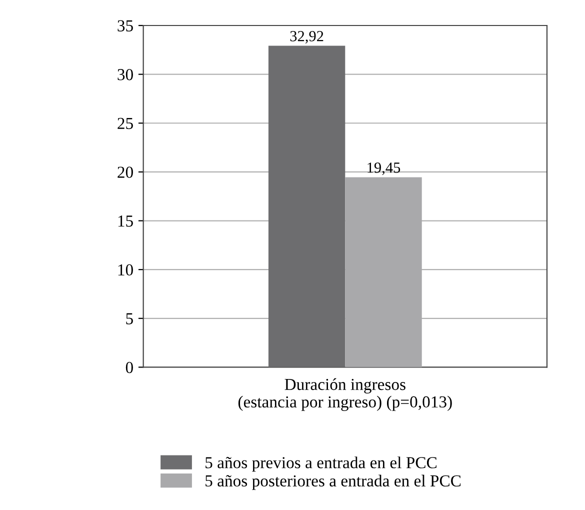 The height and width of the screenshot is (510, 585). Describe the element at coordinates (333, 482) in the screenshot. I see `legend-label: 5 años posteriores a entrada en el PCC` at that location.